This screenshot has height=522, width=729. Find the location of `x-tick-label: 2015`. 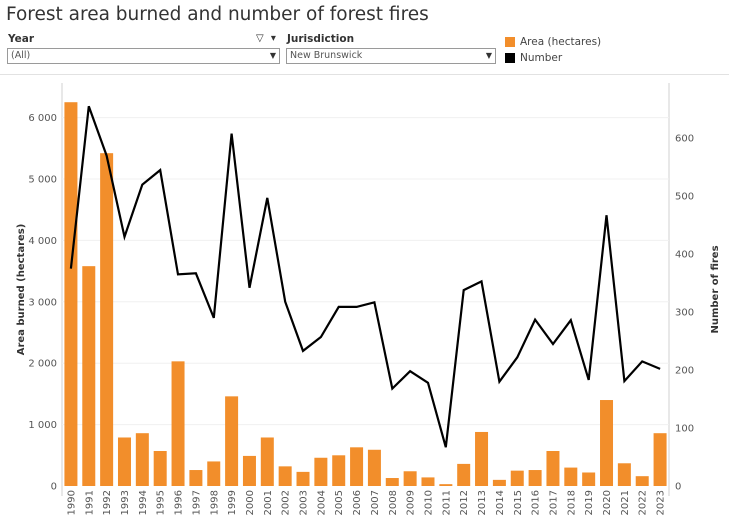

x-tick-label: 2015 is located at coordinates (518, 502).